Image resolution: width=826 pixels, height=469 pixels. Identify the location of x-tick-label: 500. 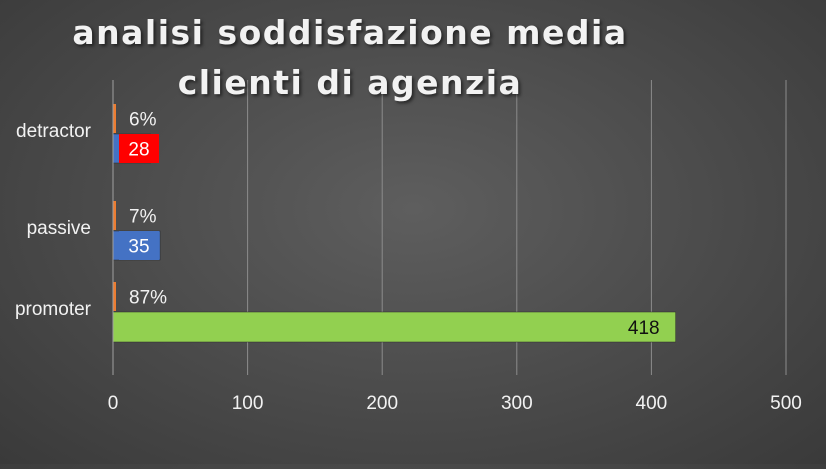
(786, 403).